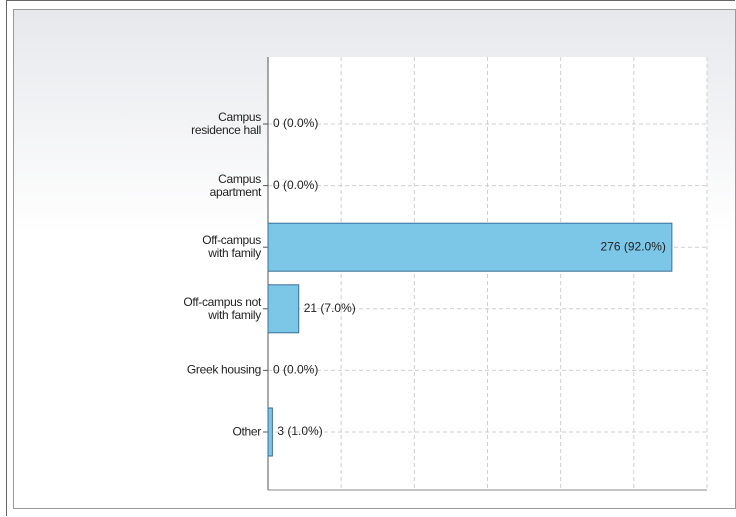 The height and width of the screenshot is (517, 736). What do you see at coordinates (223, 369) in the screenshot?
I see `category-label: Greek housing` at bounding box center [223, 369].